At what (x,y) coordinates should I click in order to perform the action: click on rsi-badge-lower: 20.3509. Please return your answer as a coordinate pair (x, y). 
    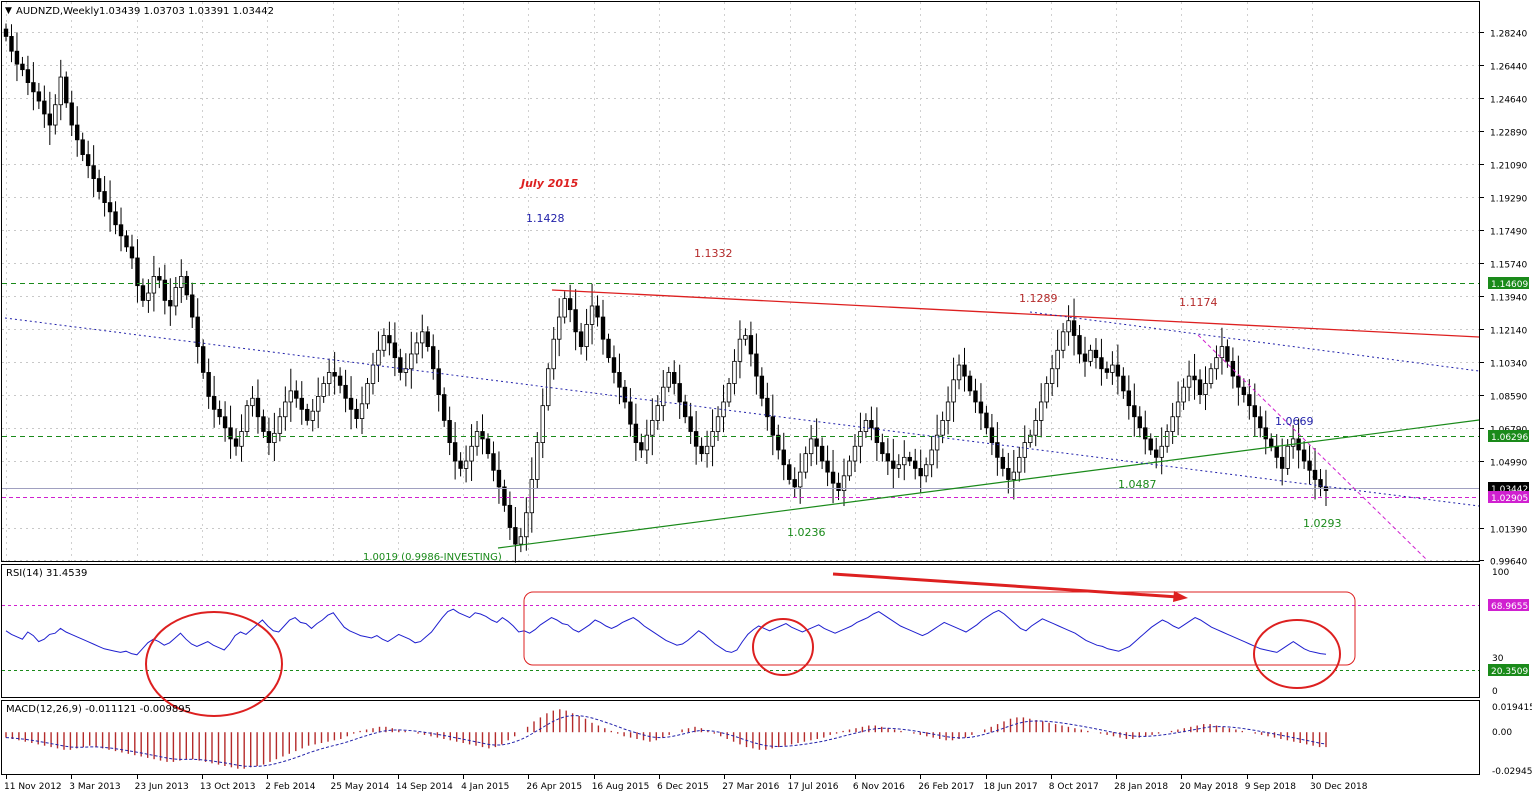
    Looking at the image, I should click on (1509, 672).